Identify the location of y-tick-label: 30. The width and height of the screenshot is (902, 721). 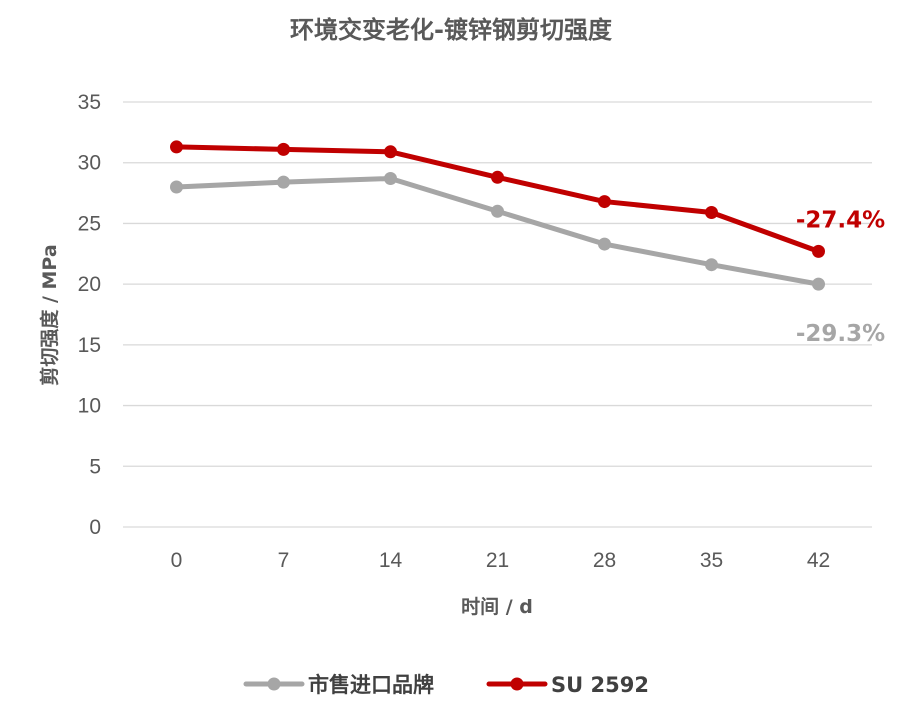
(89, 163).